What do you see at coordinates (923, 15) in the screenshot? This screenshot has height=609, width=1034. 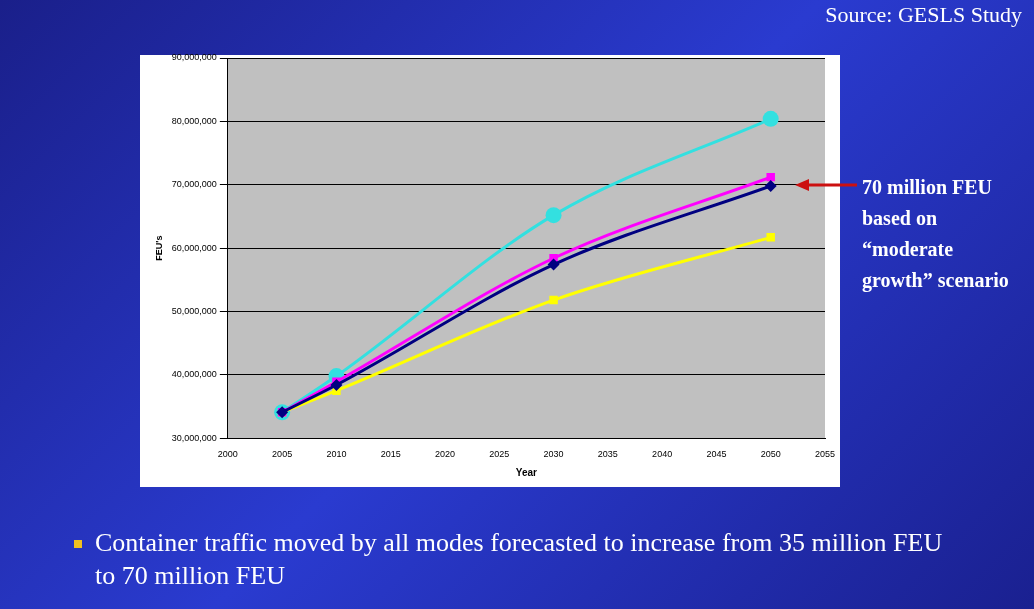 I see `source-note: Source: GESLS Study` at bounding box center [923, 15].